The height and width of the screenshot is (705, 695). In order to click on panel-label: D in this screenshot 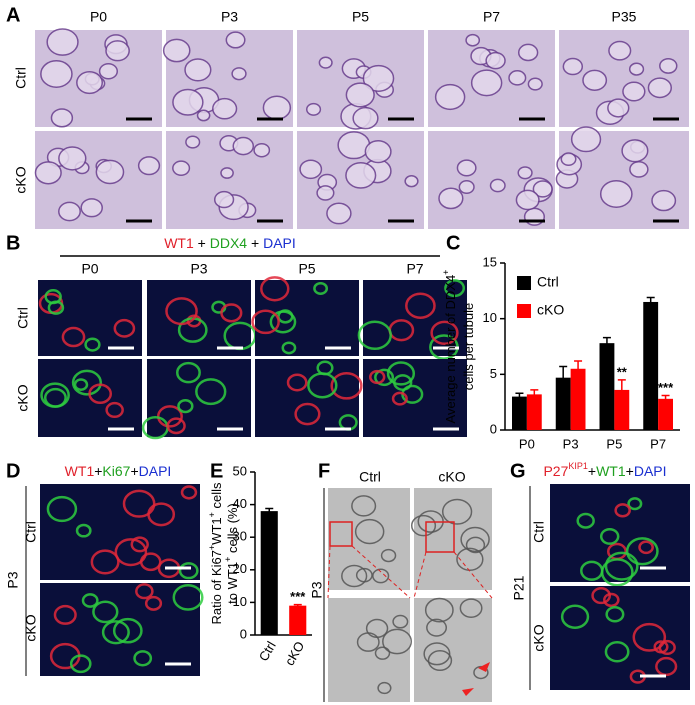, I will do `click(13, 471)`.